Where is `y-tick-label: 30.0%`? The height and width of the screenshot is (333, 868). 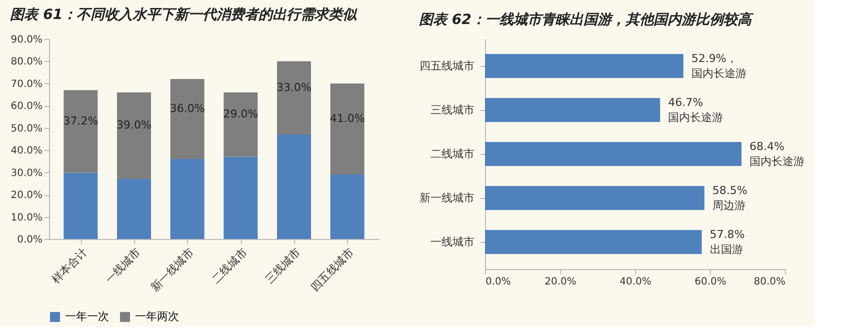 y-tick-label: 30.0% is located at coordinates (26, 173).